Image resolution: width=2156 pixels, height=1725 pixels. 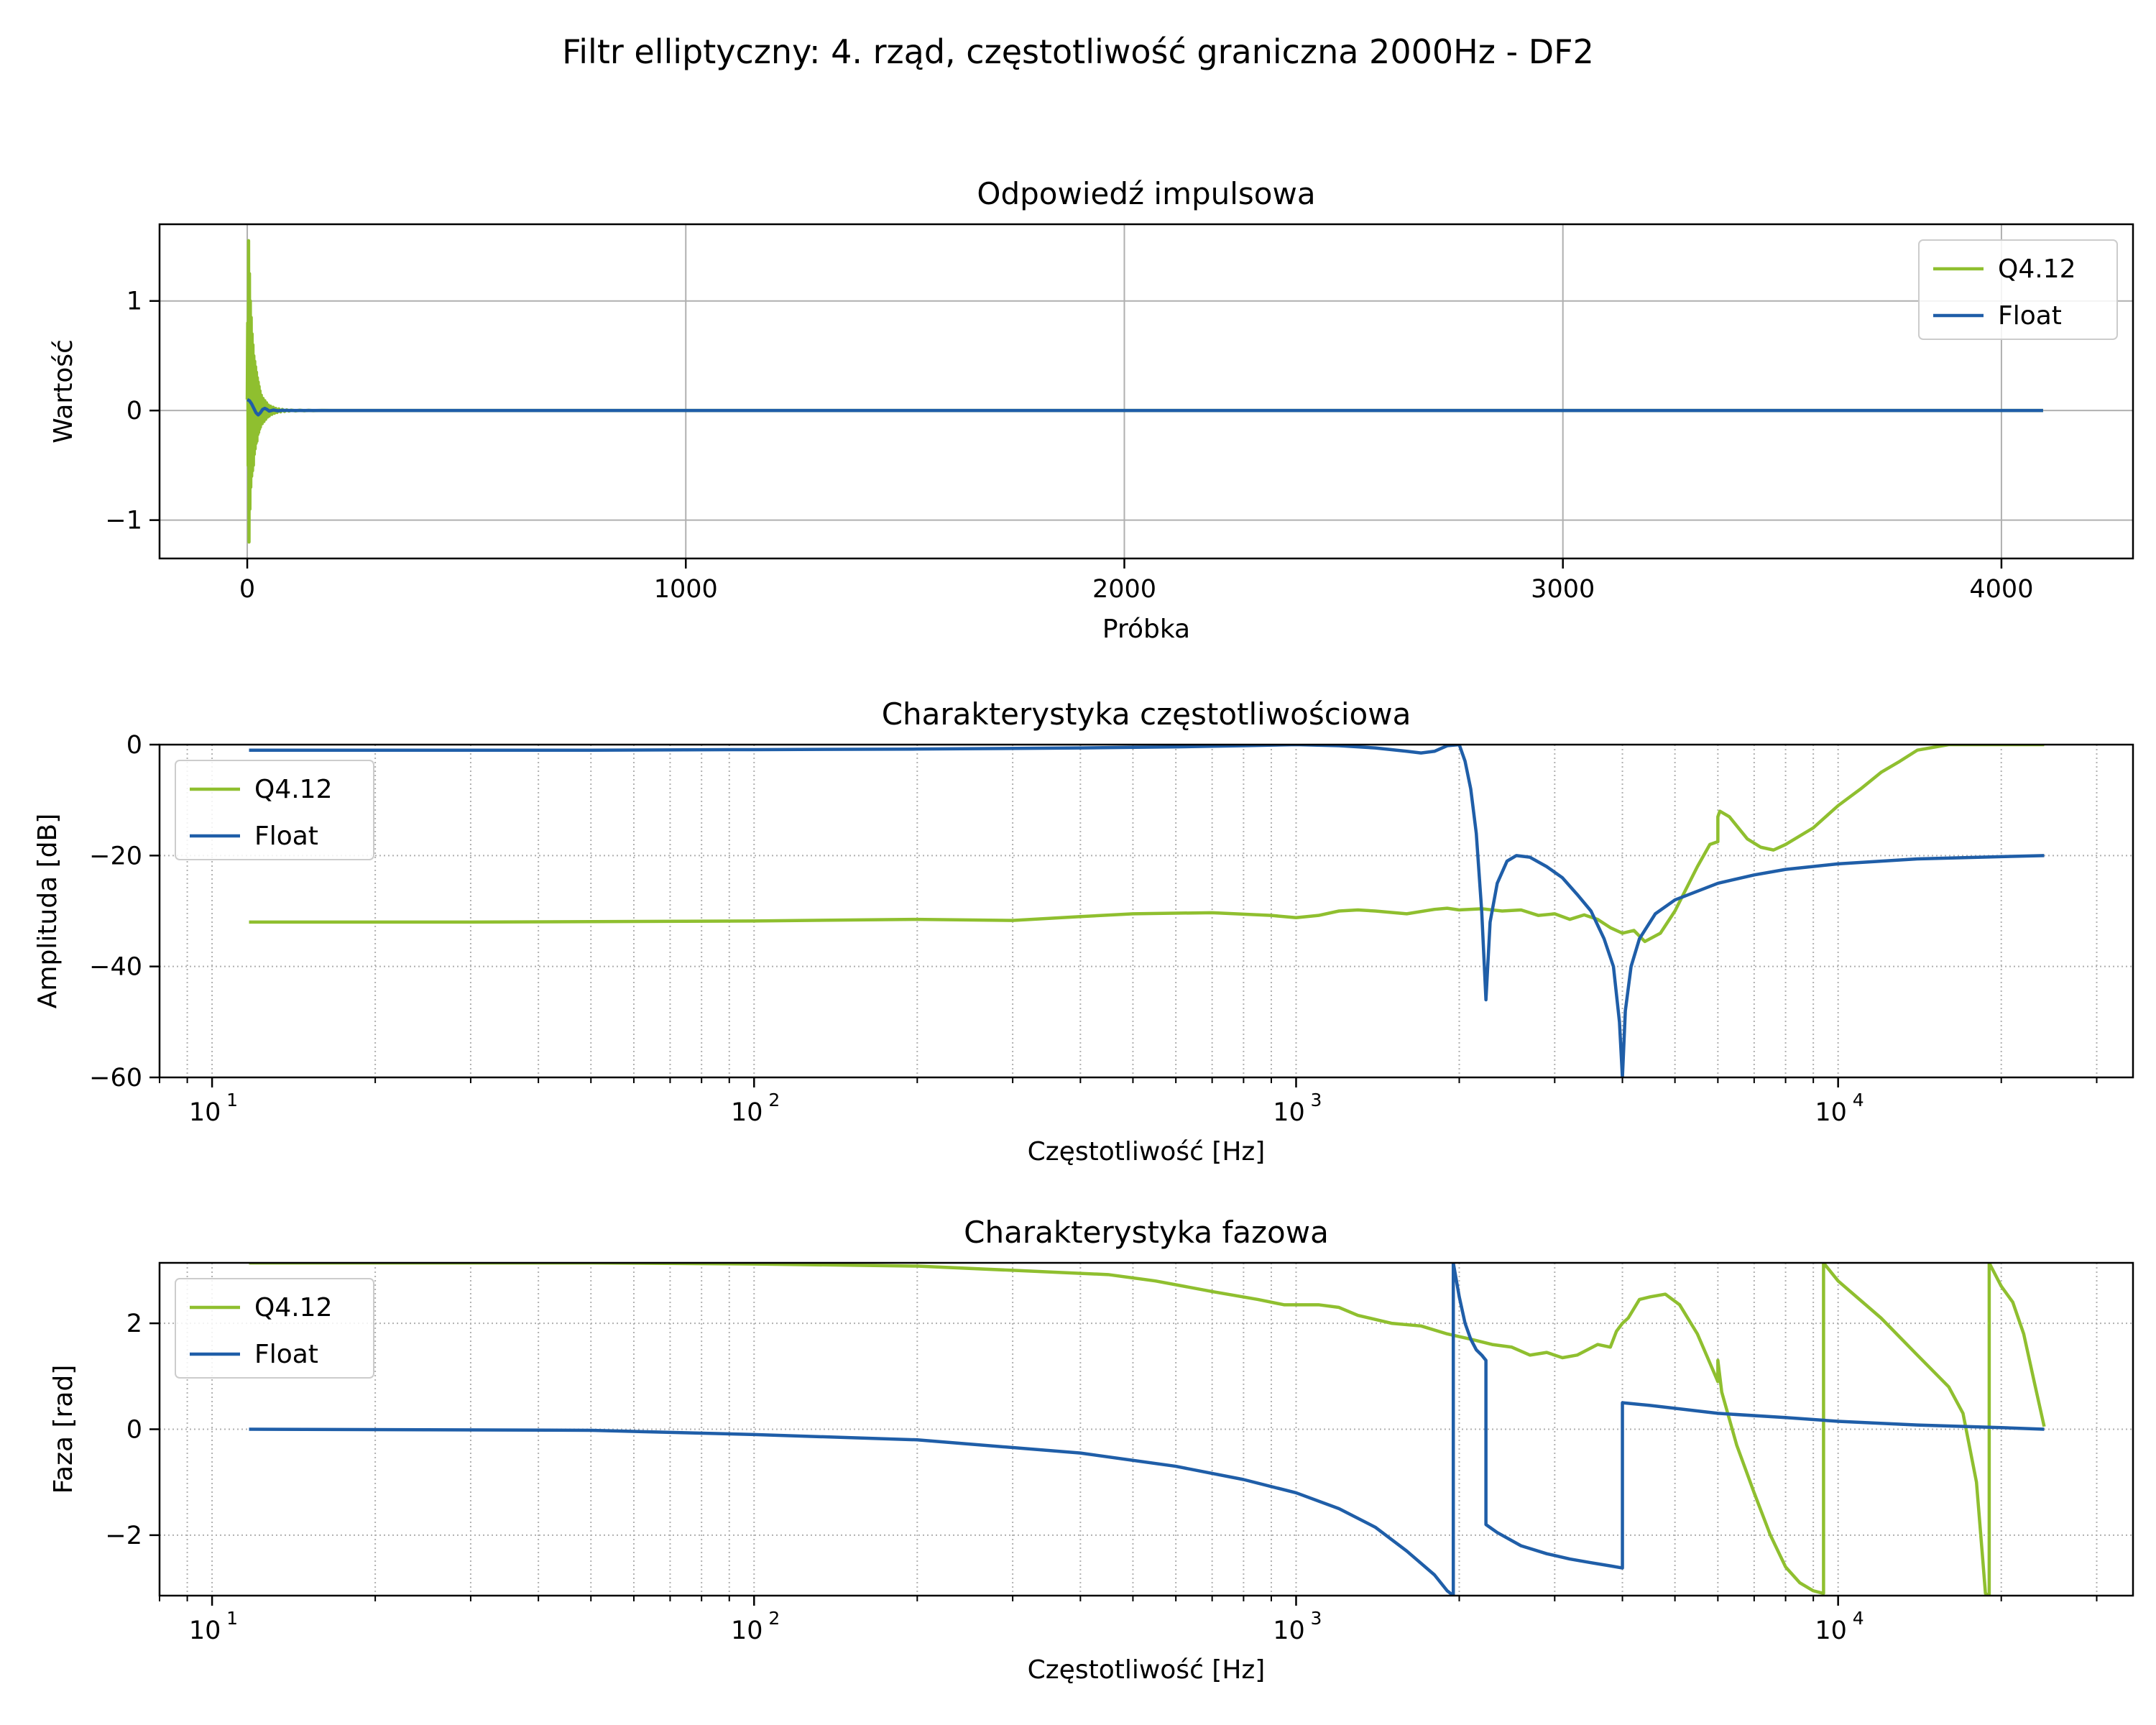 What do you see at coordinates (1146, 1232) in the screenshot?
I see `phase-chart-title: Charakterystyka fazowa` at bounding box center [1146, 1232].